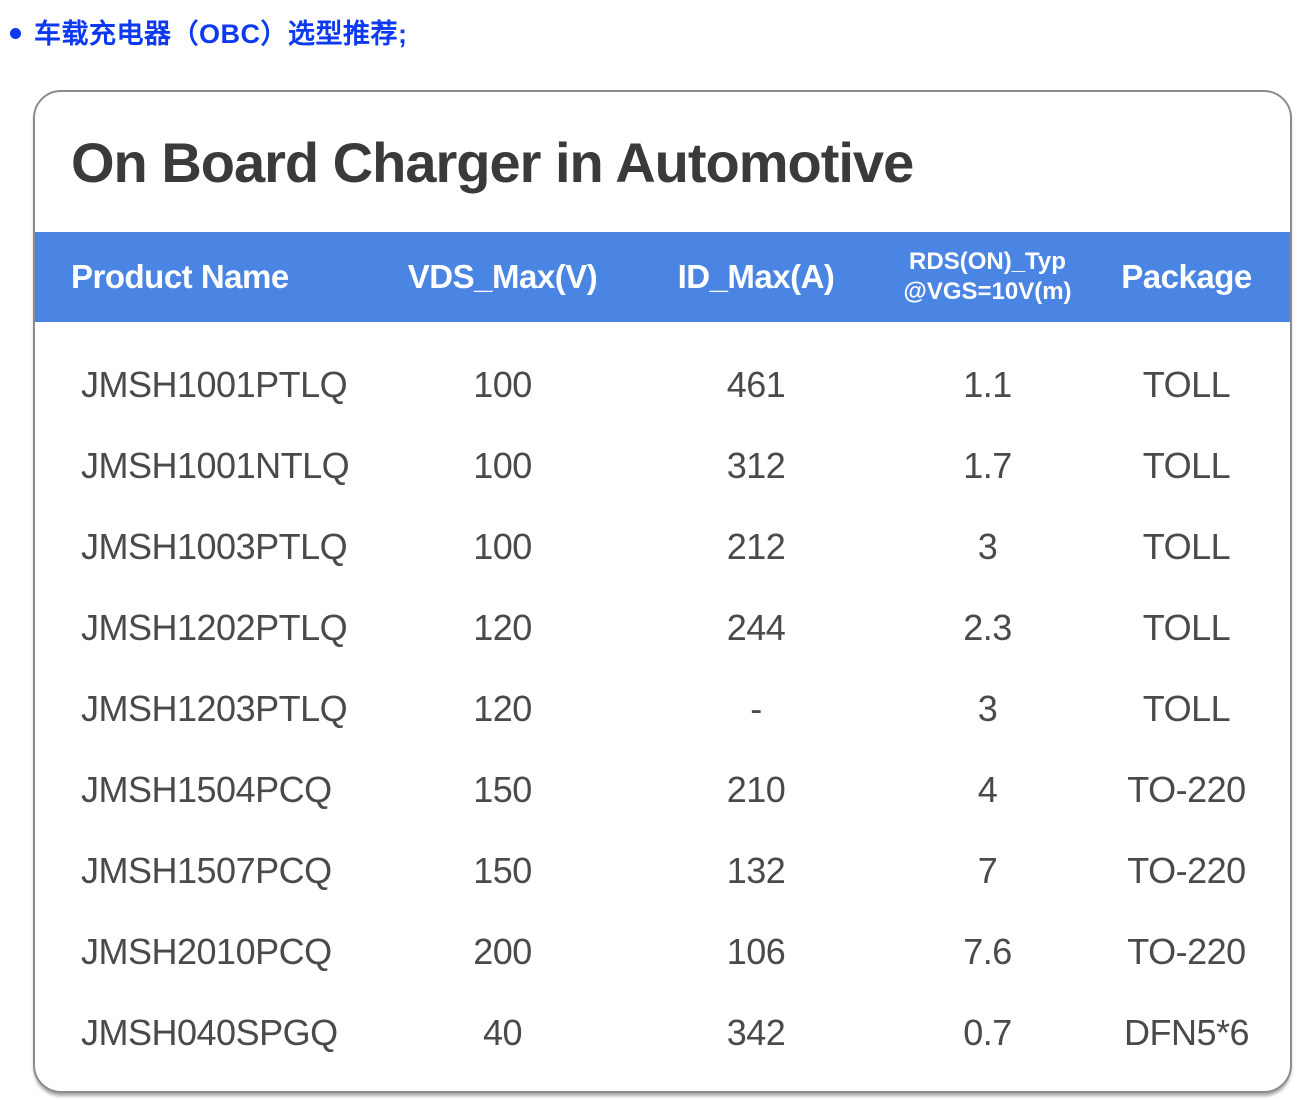  What do you see at coordinates (502, 1032) in the screenshot?
I see `cell-vds-max: 40` at bounding box center [502, 1032].